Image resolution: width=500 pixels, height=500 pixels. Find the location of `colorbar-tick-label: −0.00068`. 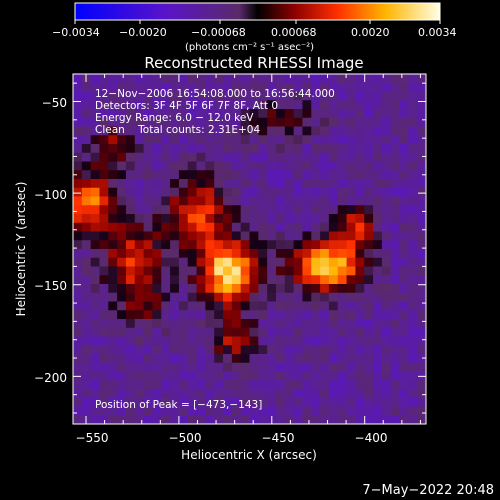

colorbar-tick-label: −0.00068 is located at coordinates (218, 32).